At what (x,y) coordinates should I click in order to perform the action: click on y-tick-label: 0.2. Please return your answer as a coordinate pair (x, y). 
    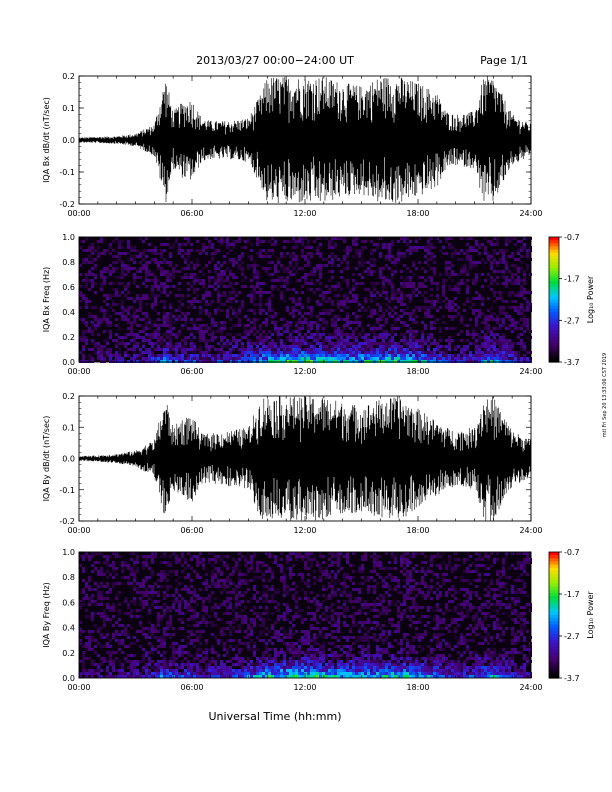
    Looking at the image, I should click on (68, 337).